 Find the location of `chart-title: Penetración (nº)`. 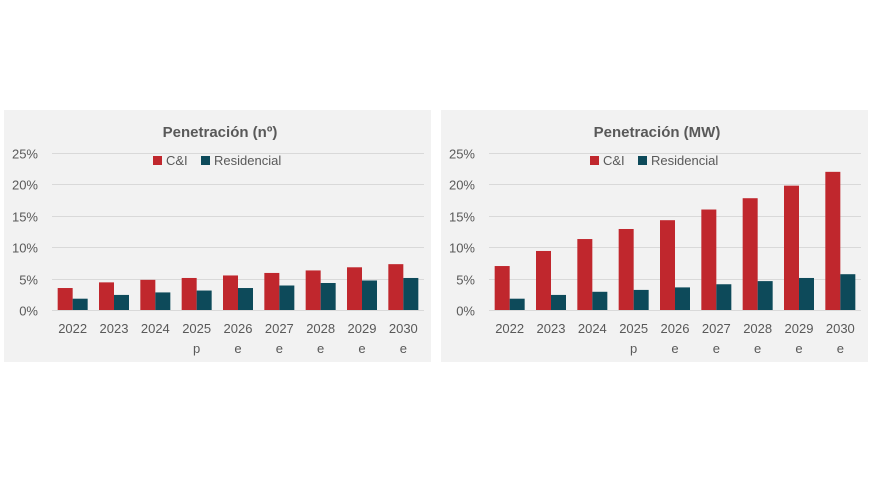

chart-title: Penetración (nº) is located at coordinates (220, 132).